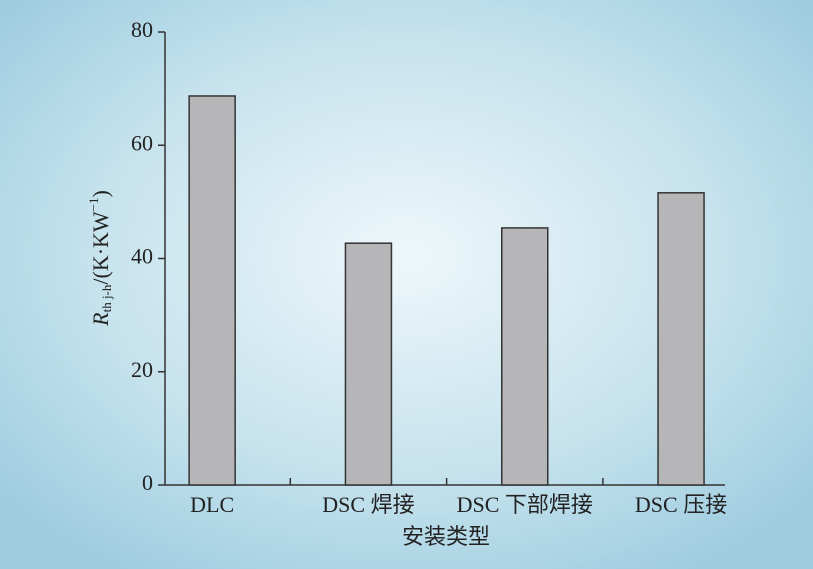 This screenshot has height=569, width=813. Describe the element at coordinates (147, 482) in the screenshot. I see `y-tick-label: 0` at that location.